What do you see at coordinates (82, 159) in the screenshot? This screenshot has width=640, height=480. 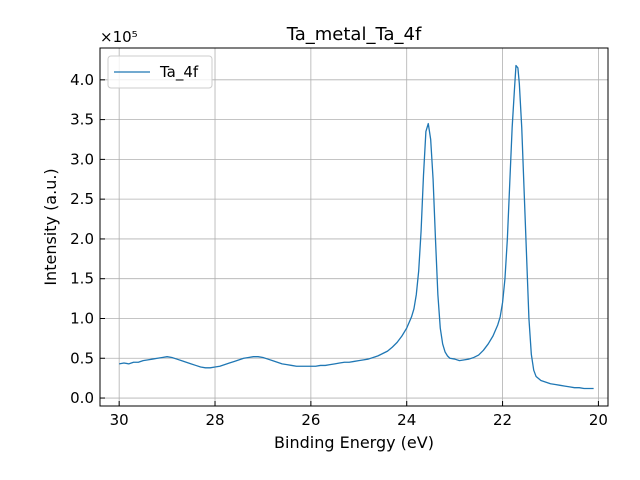 I see `y-tick-label: 3.0` at bounding box center [82, 159].